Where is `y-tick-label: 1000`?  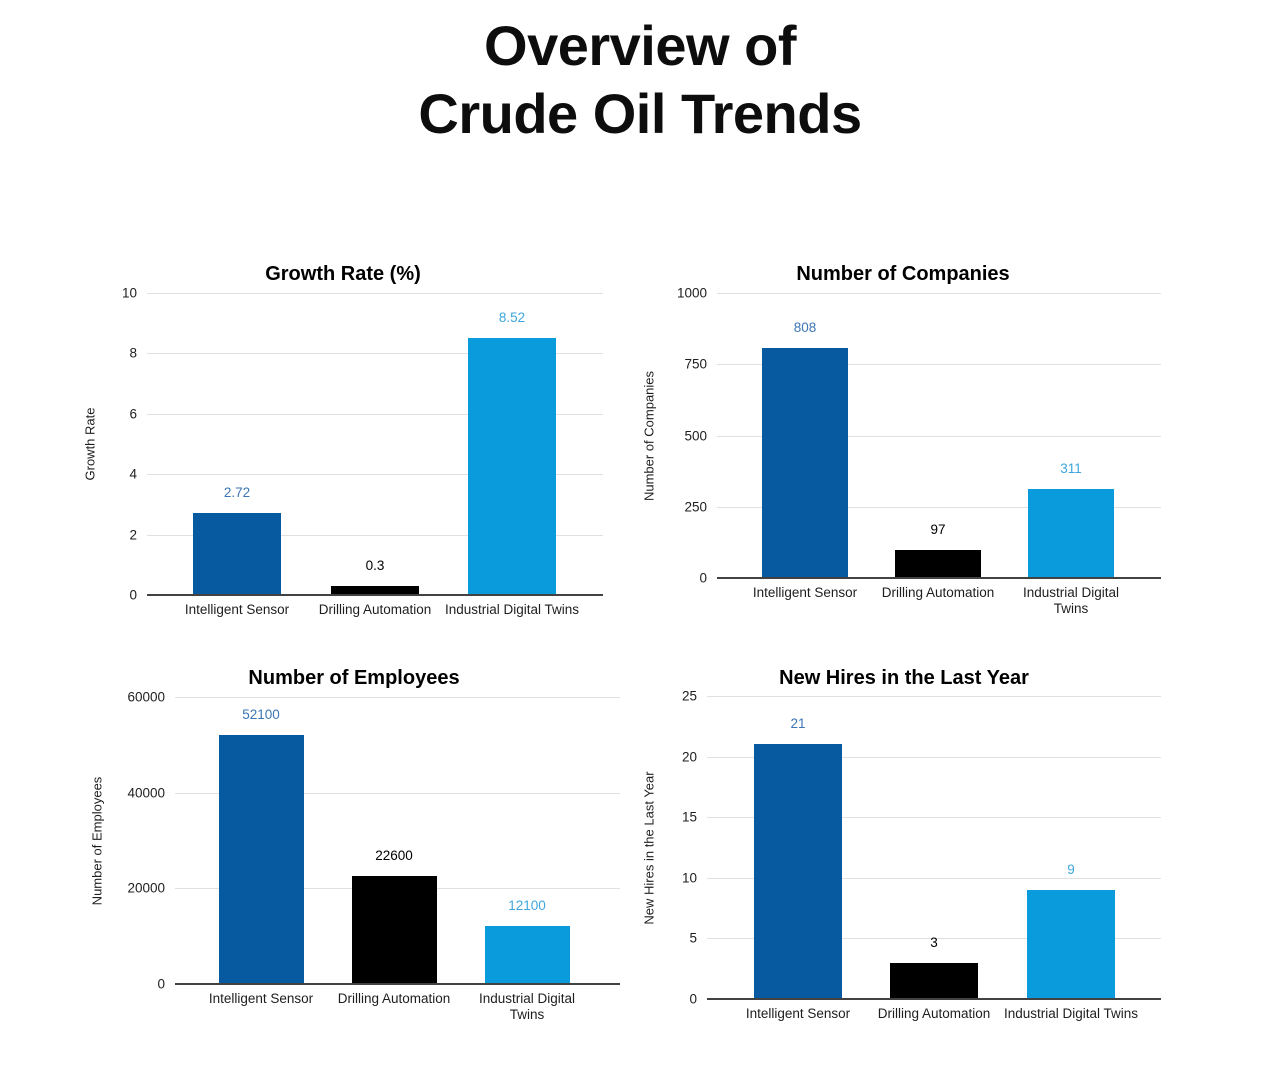
y-tick-label: 1000 is located at coordinates (691, 293).